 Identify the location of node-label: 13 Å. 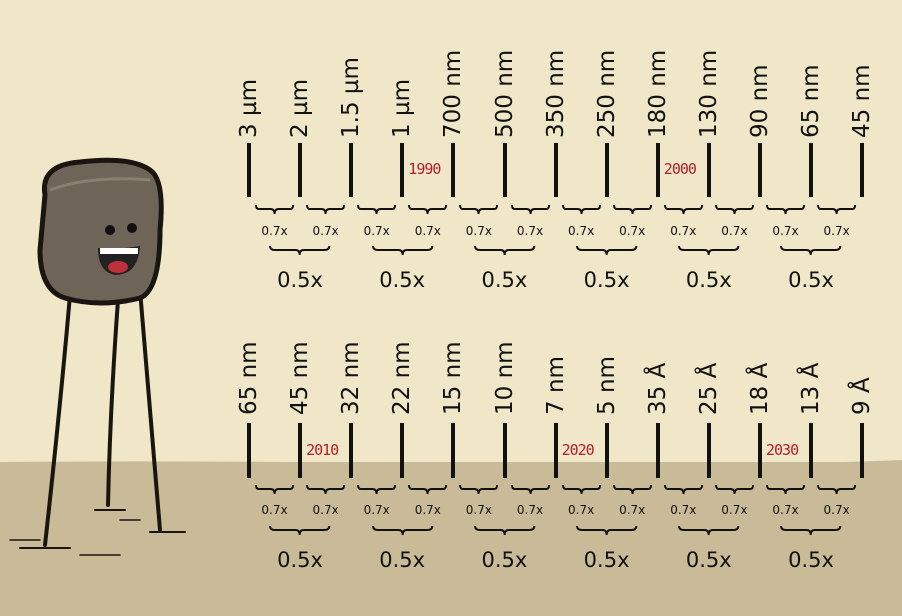
(811, 388).